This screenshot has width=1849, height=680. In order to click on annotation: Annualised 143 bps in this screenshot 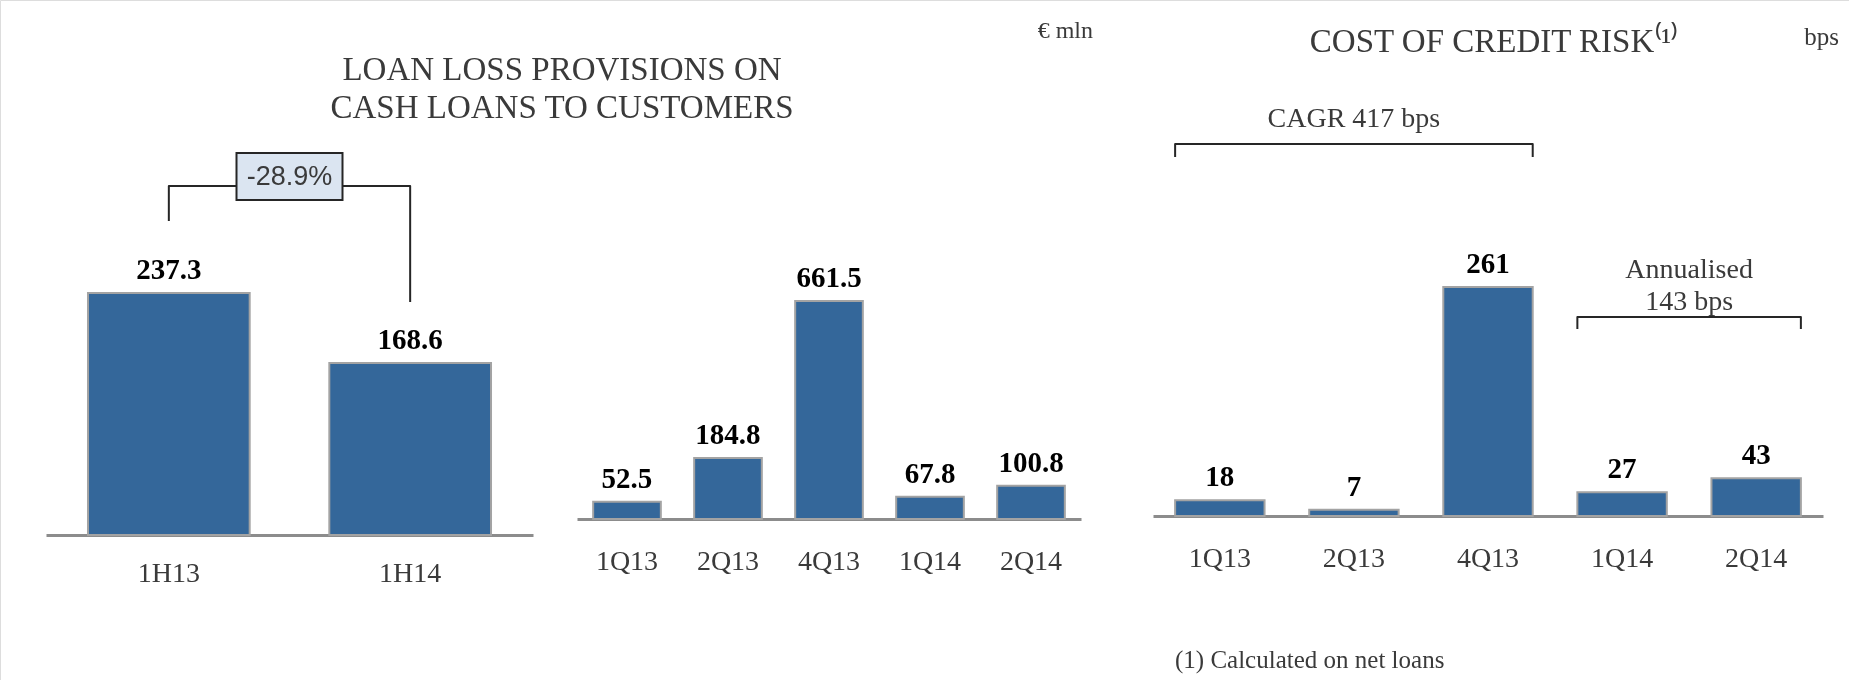, I will do `click(1689, 284)`.